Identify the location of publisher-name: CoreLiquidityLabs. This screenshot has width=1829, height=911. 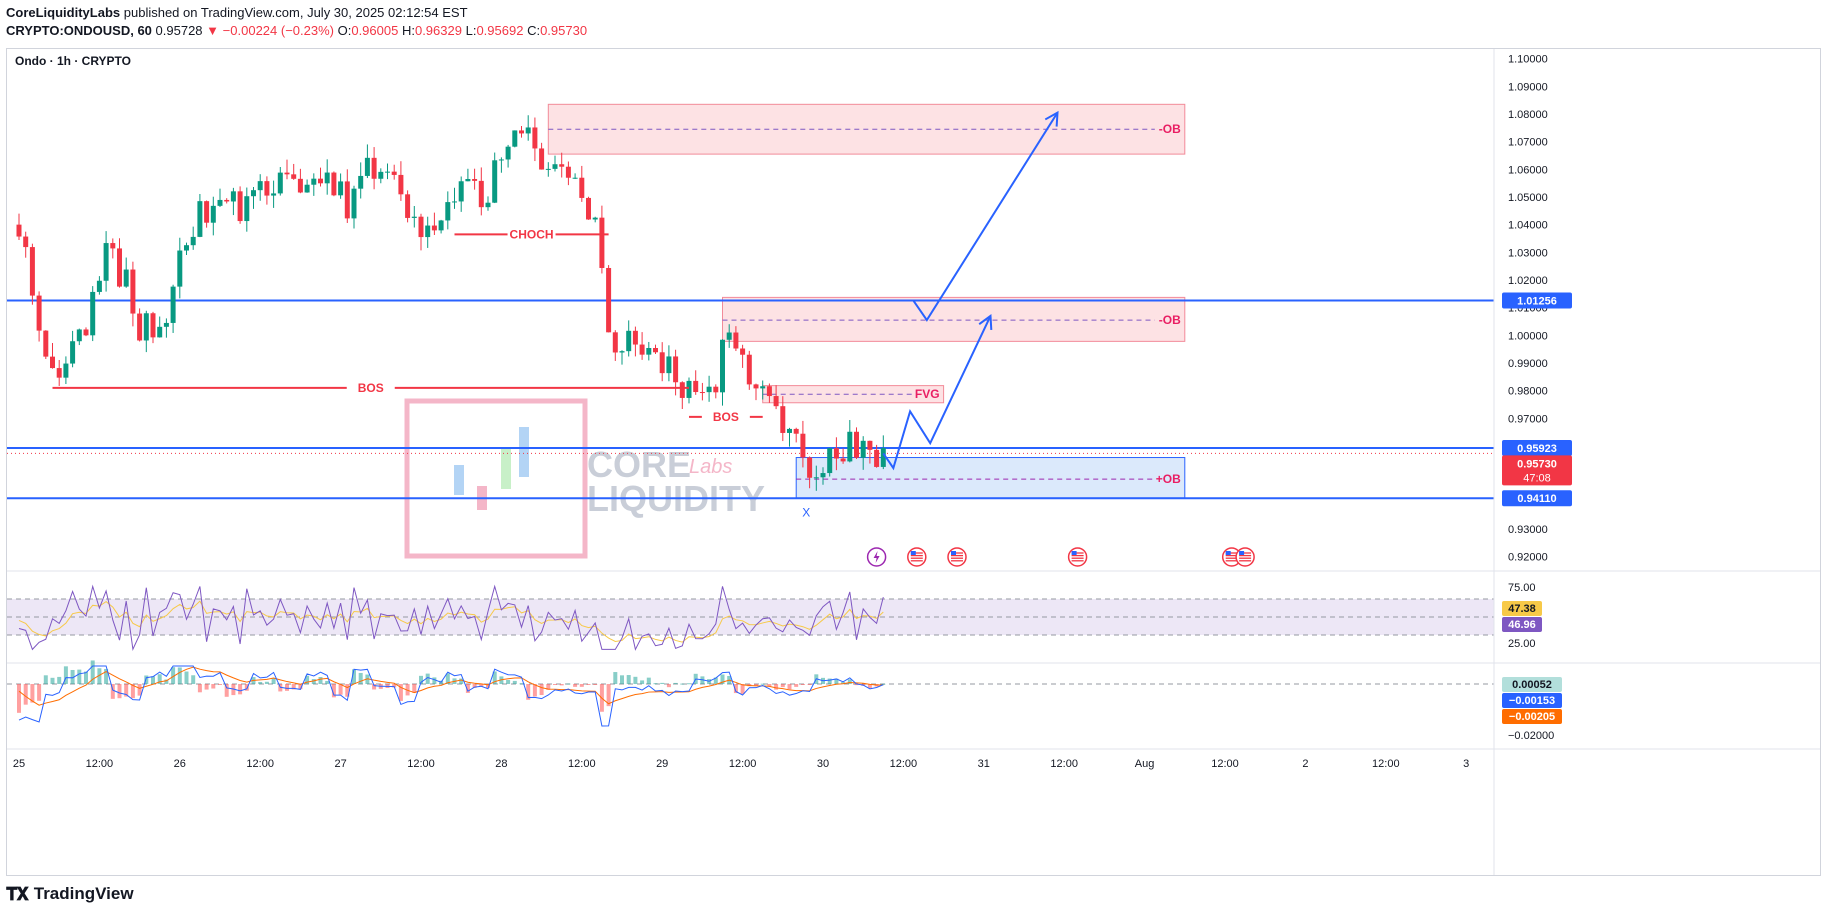
(63, 12).